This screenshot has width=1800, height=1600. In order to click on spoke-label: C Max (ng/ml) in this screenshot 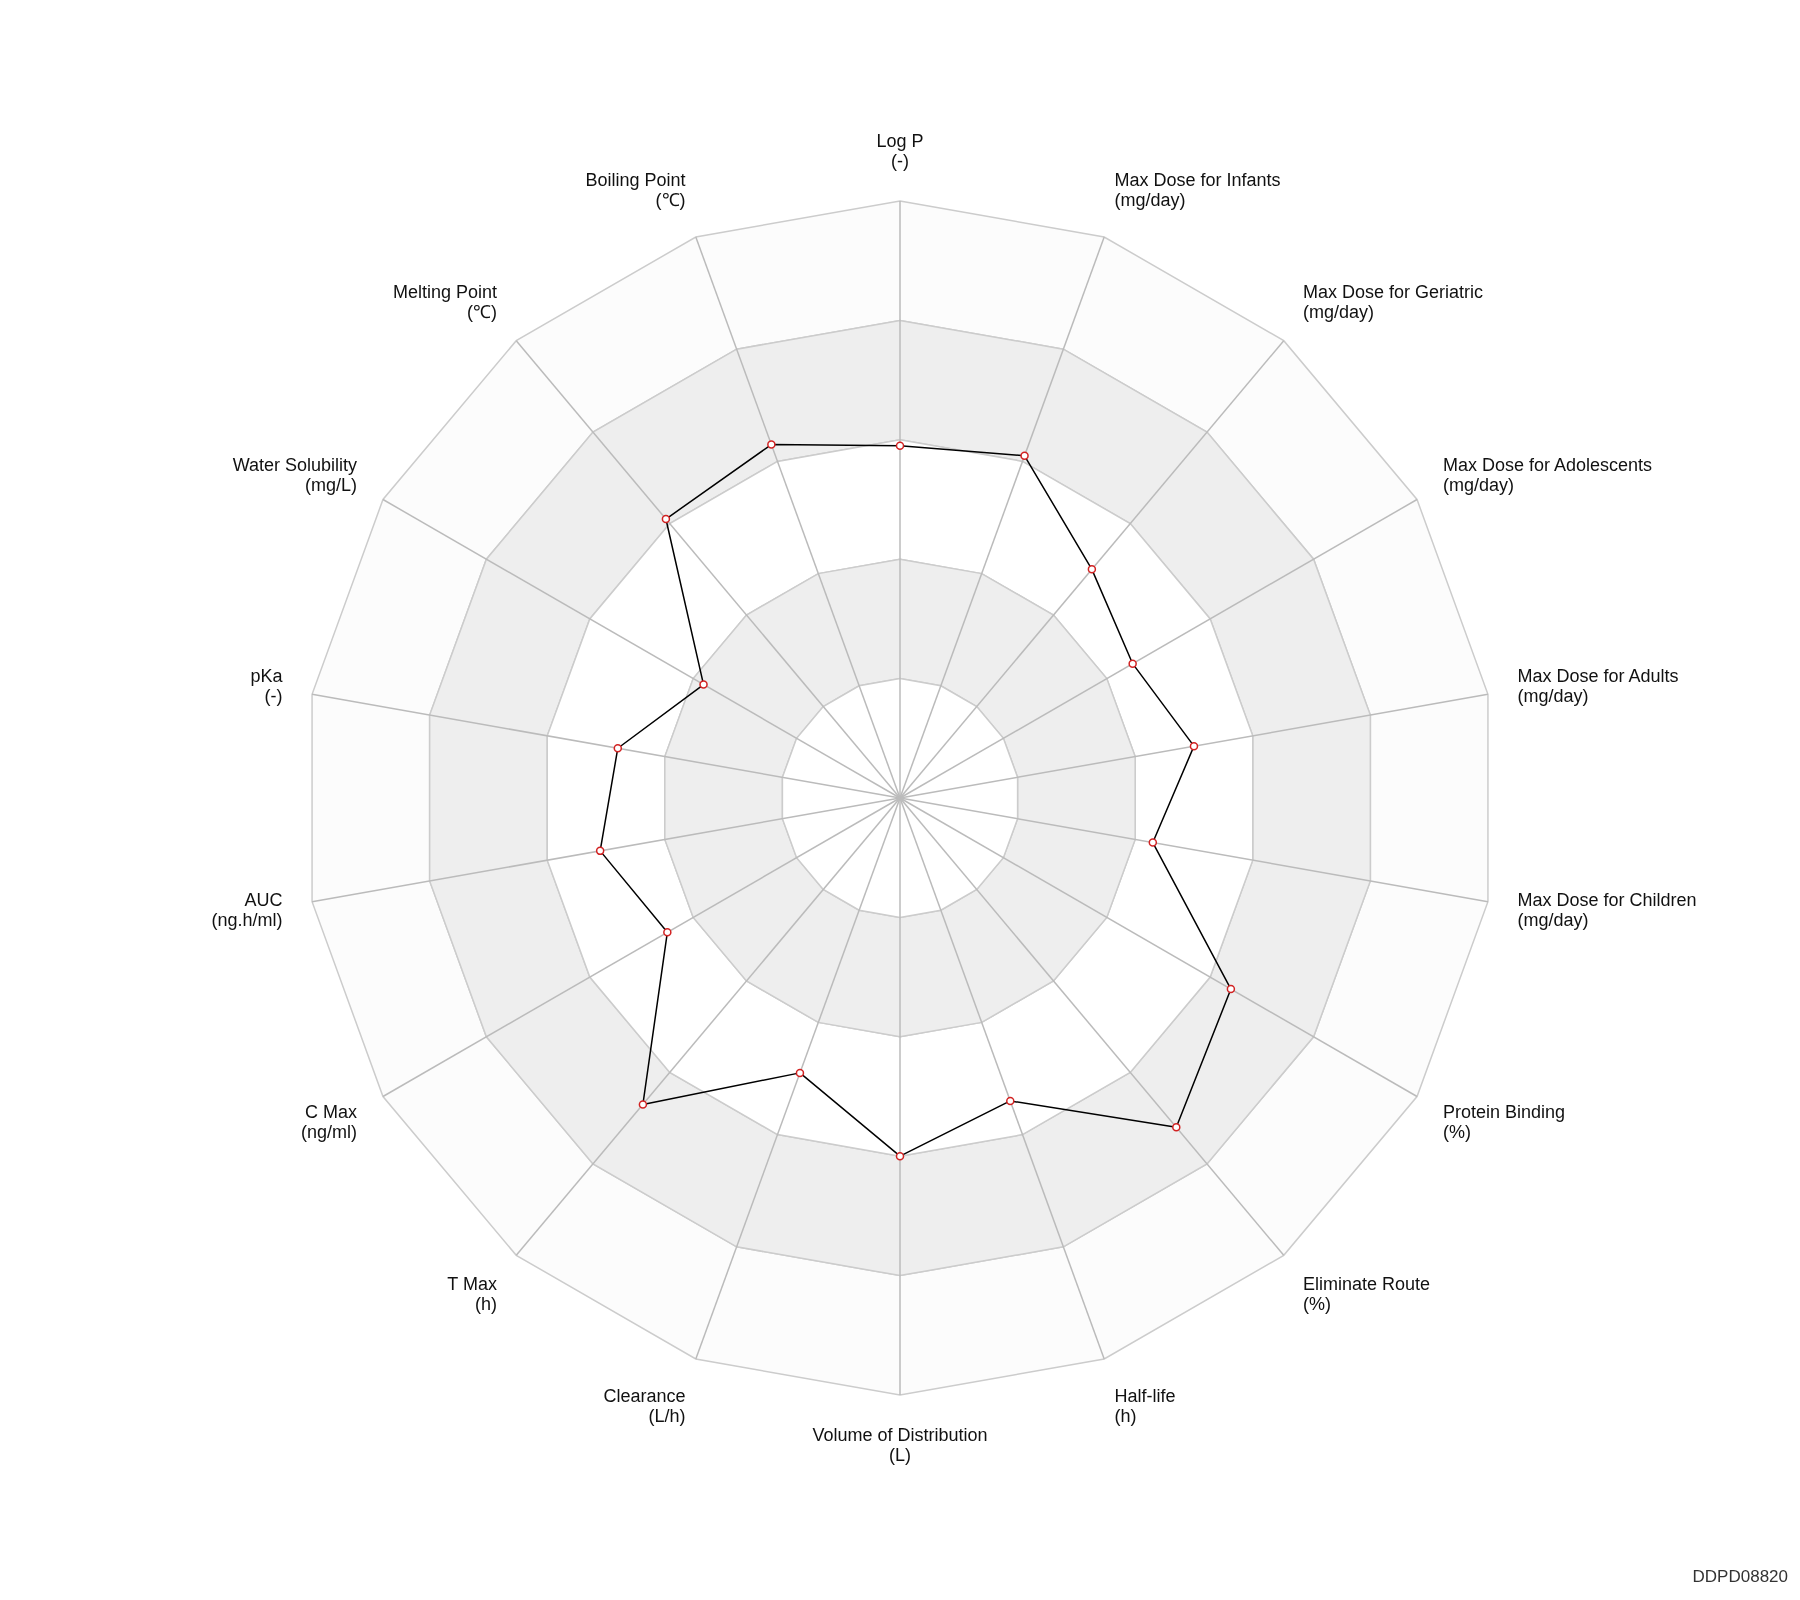, I will do `click(328, 1121)`.